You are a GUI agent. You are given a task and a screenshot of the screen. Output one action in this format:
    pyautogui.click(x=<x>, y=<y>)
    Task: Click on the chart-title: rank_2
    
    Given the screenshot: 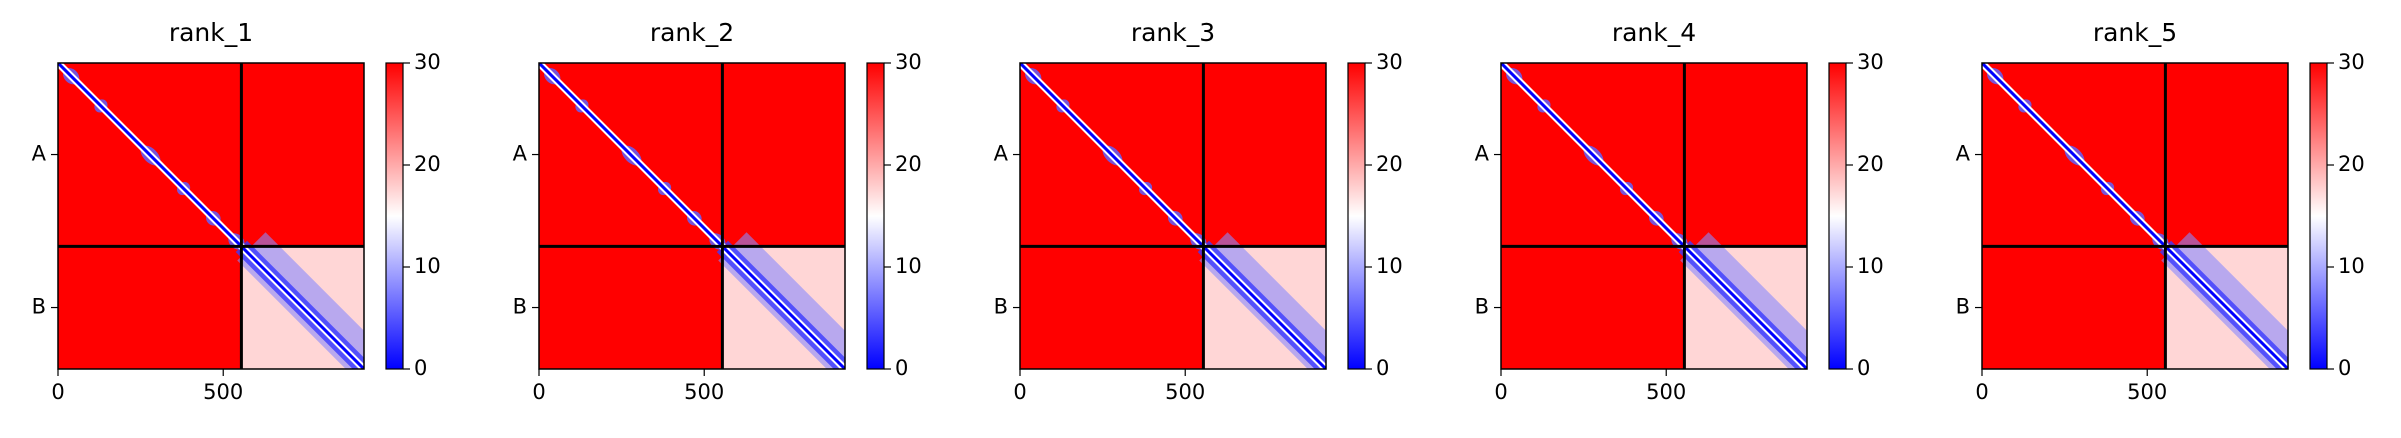 What is the action you would take?
    pyautogui.click(x=692, y=32)
    